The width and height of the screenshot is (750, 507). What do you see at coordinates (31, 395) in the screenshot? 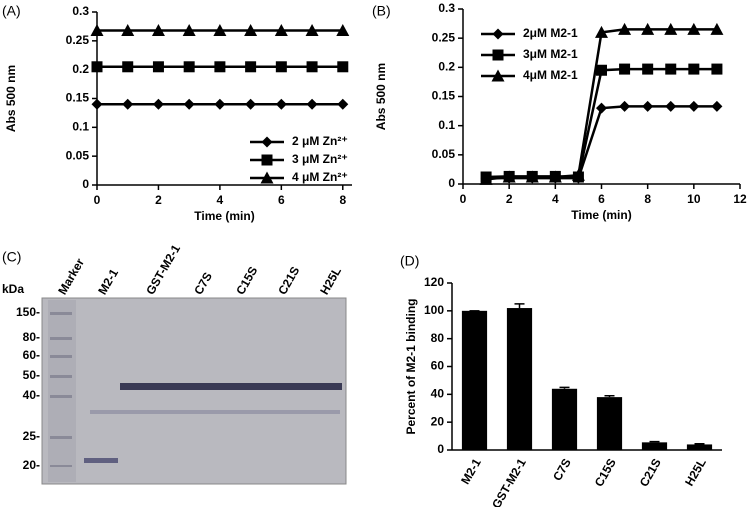
I see `marker-label: 40-` at bounding box center [31, 395].